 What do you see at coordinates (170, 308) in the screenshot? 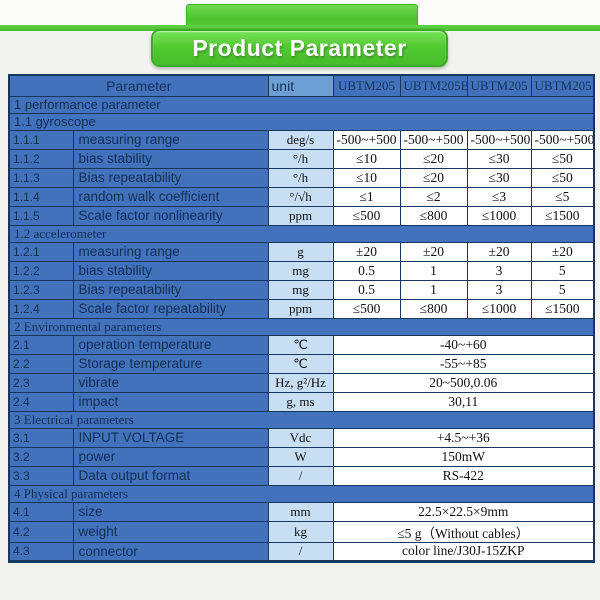
I see `param-name: Scale factor repeatability` at bounding box center [170, 308].